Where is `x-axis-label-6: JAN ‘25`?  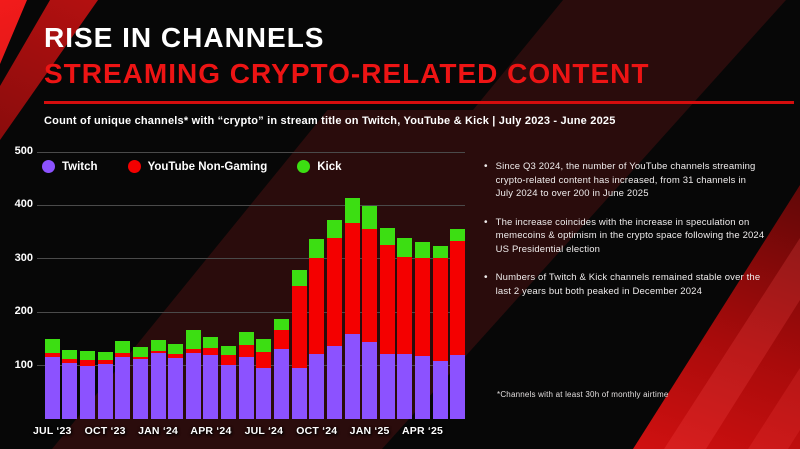
x-axis-label-6: JAN ‘25 is located at coordinates (369, 431).